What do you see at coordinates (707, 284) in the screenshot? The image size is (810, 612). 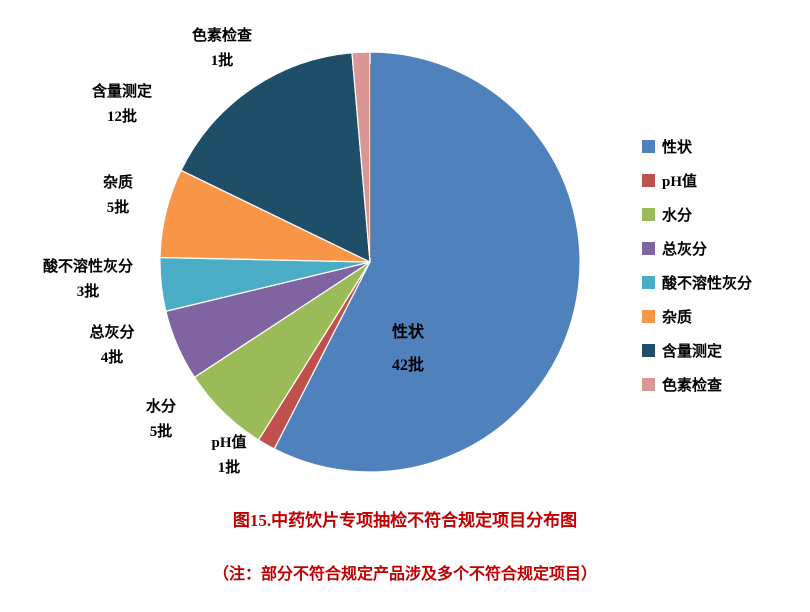 I see `legend-label: 酸不溶性灰分` at bounding box center [707, 284].